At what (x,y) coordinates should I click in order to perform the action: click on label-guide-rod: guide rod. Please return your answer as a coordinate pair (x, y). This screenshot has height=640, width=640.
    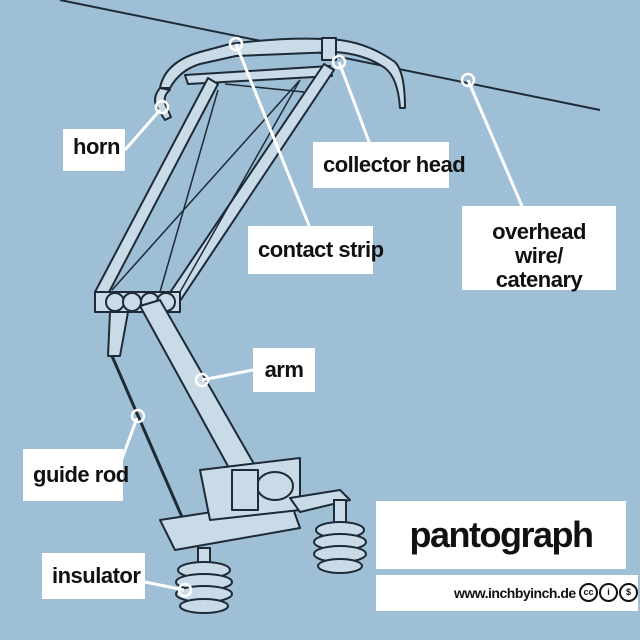
    Looking at the image, I should click on (76, 475).